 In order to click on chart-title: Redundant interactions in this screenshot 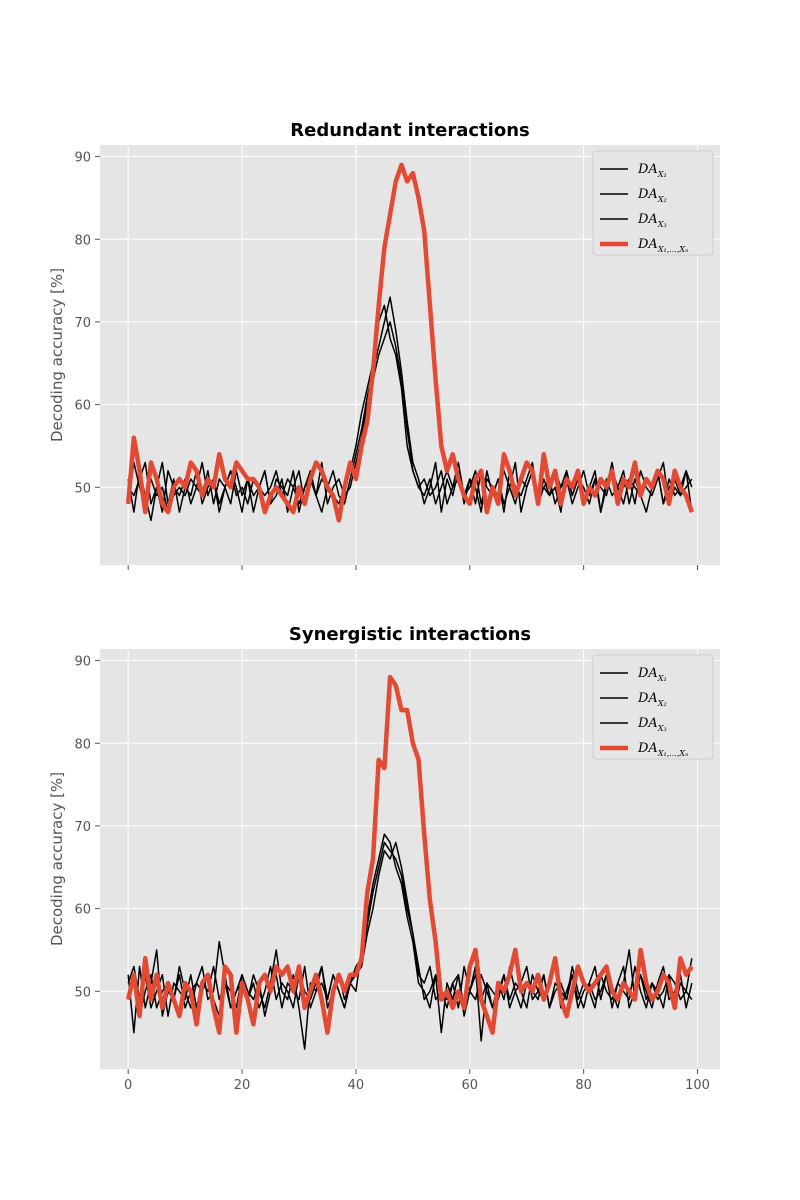, I will do `click(409, 130)`.